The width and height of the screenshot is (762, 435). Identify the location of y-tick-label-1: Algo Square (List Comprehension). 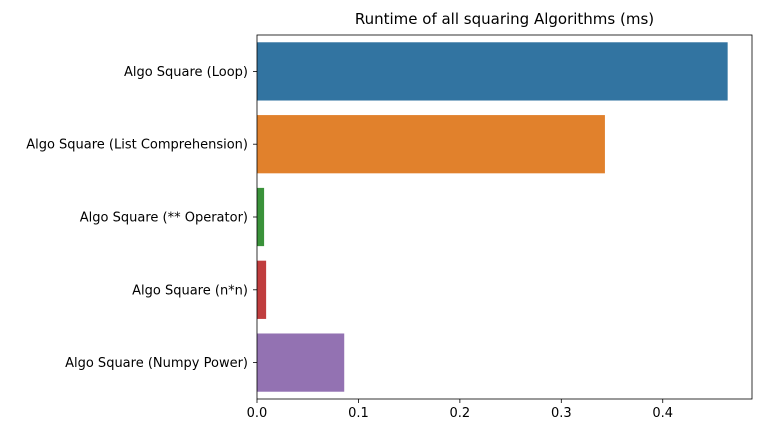
(137, 145).